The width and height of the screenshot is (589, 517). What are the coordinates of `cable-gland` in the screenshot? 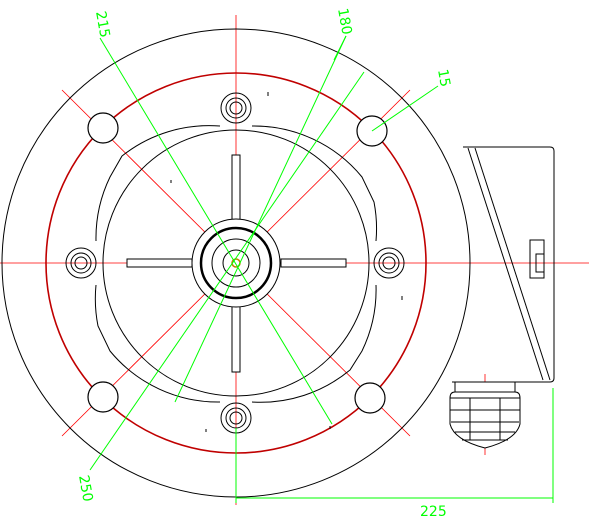 It's located at (485, 415).